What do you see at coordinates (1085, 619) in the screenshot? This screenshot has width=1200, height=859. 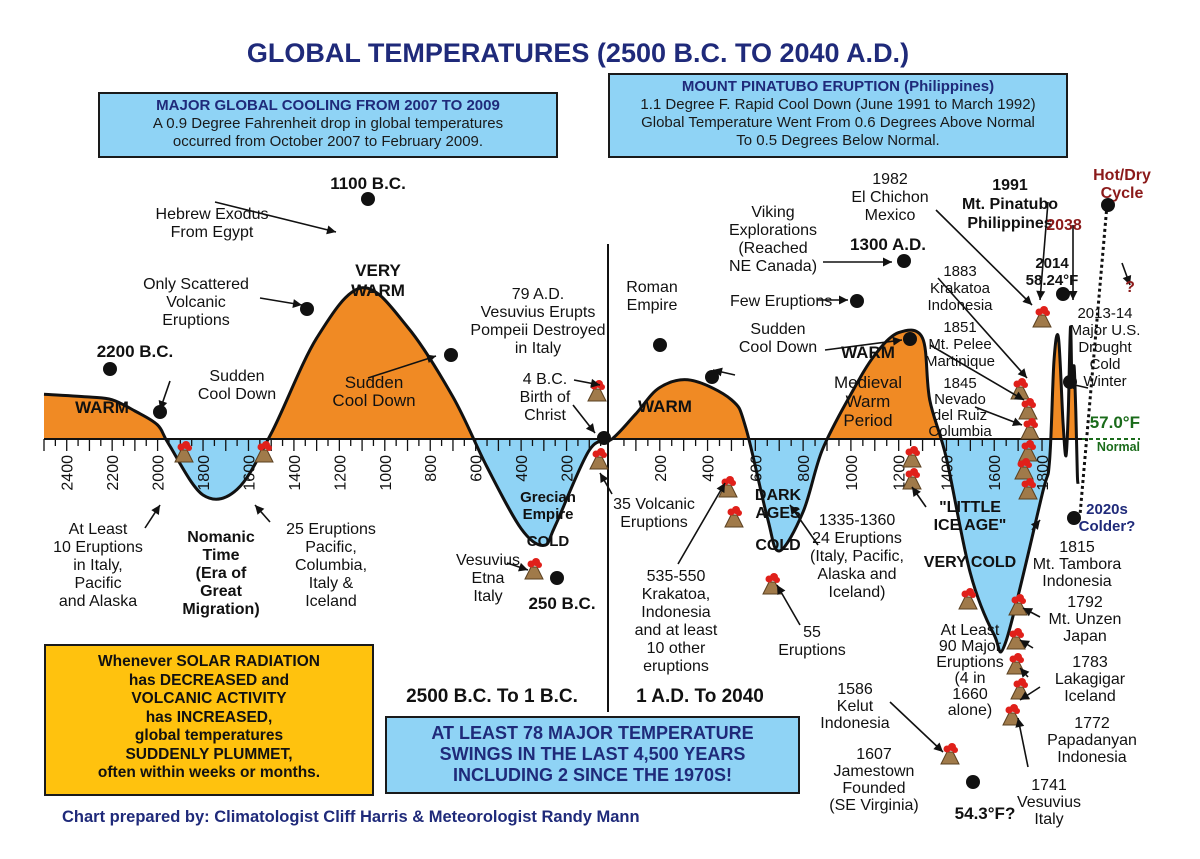 I see `annotation-label: Mt. Unzen` at bounding box center [1085, 619].